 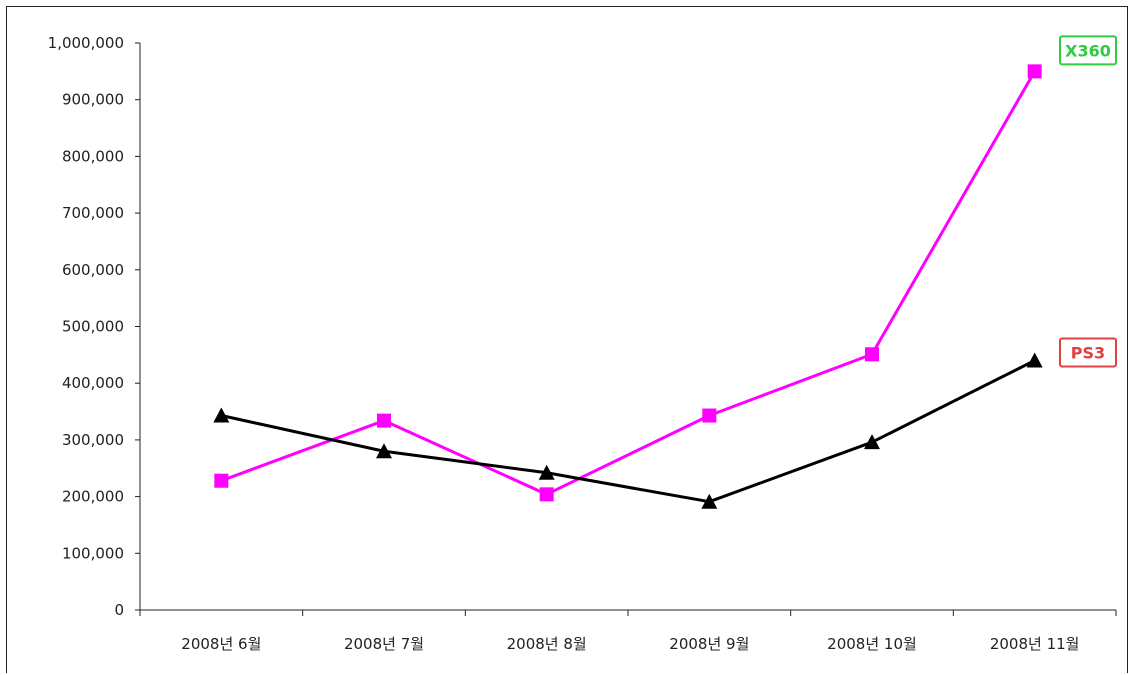 I want to click on labels-layer: X360 PS3, so click(x=1088, y=201).